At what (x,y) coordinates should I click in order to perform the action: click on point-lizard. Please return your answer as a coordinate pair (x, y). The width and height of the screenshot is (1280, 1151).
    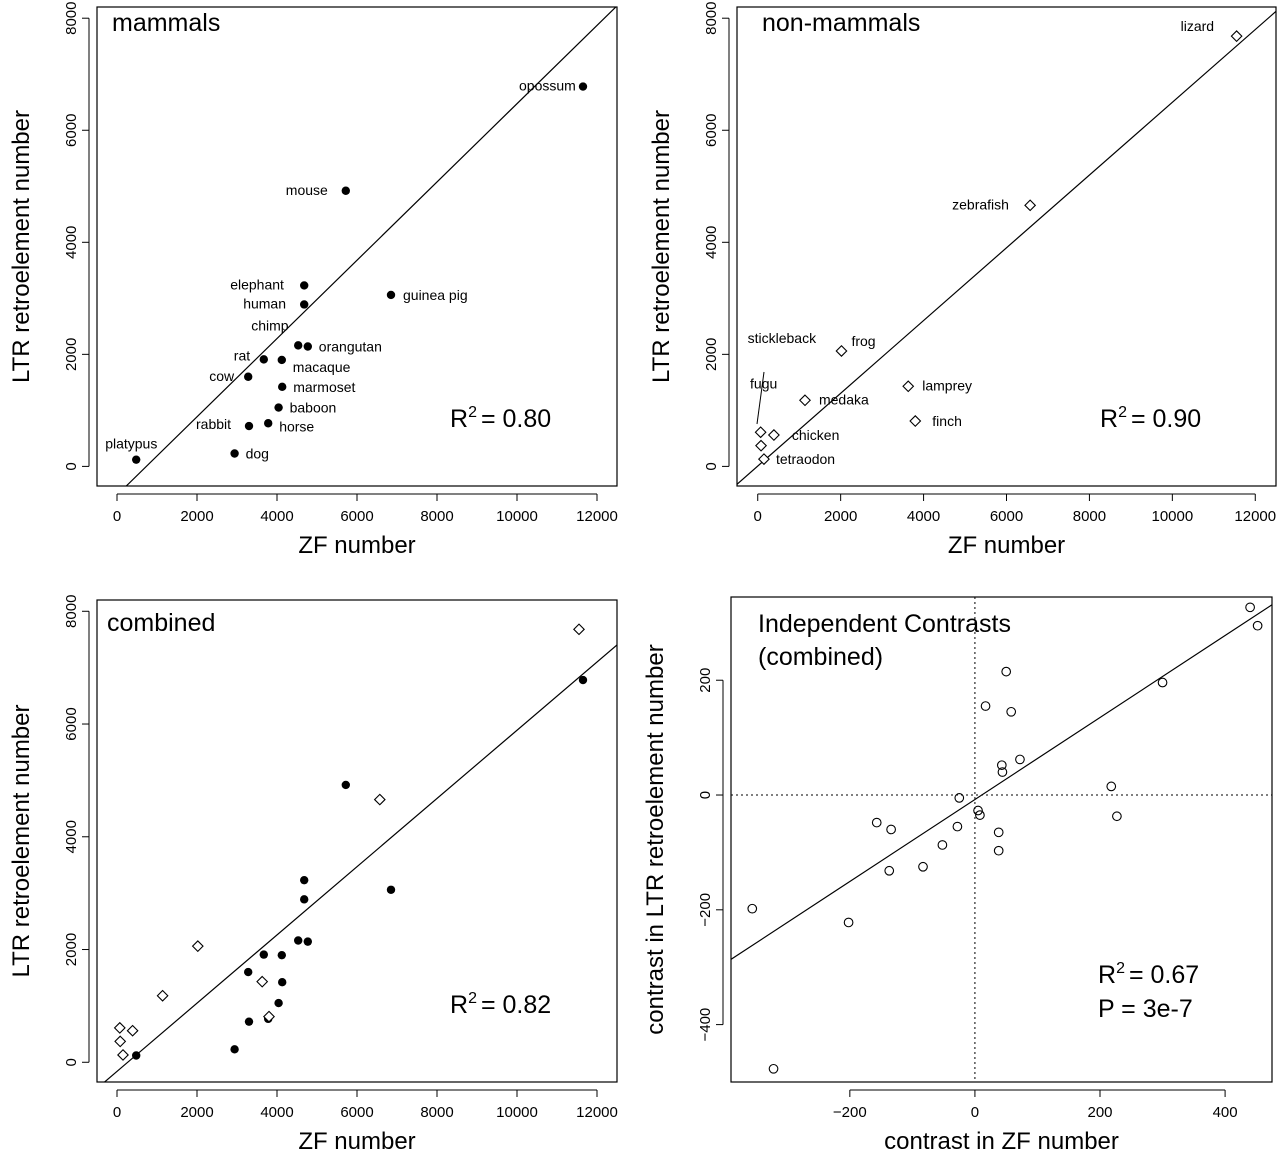
    Looking at the image, I should click on (1236, 36).